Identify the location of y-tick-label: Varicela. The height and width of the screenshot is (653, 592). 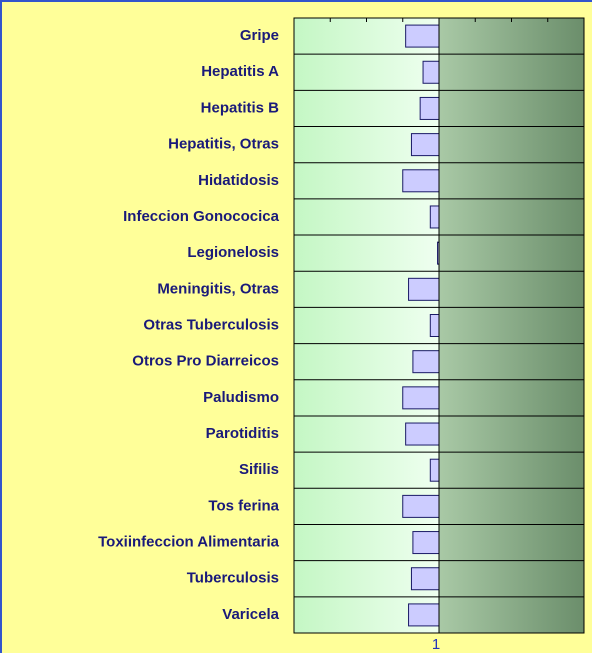
(250, 614).